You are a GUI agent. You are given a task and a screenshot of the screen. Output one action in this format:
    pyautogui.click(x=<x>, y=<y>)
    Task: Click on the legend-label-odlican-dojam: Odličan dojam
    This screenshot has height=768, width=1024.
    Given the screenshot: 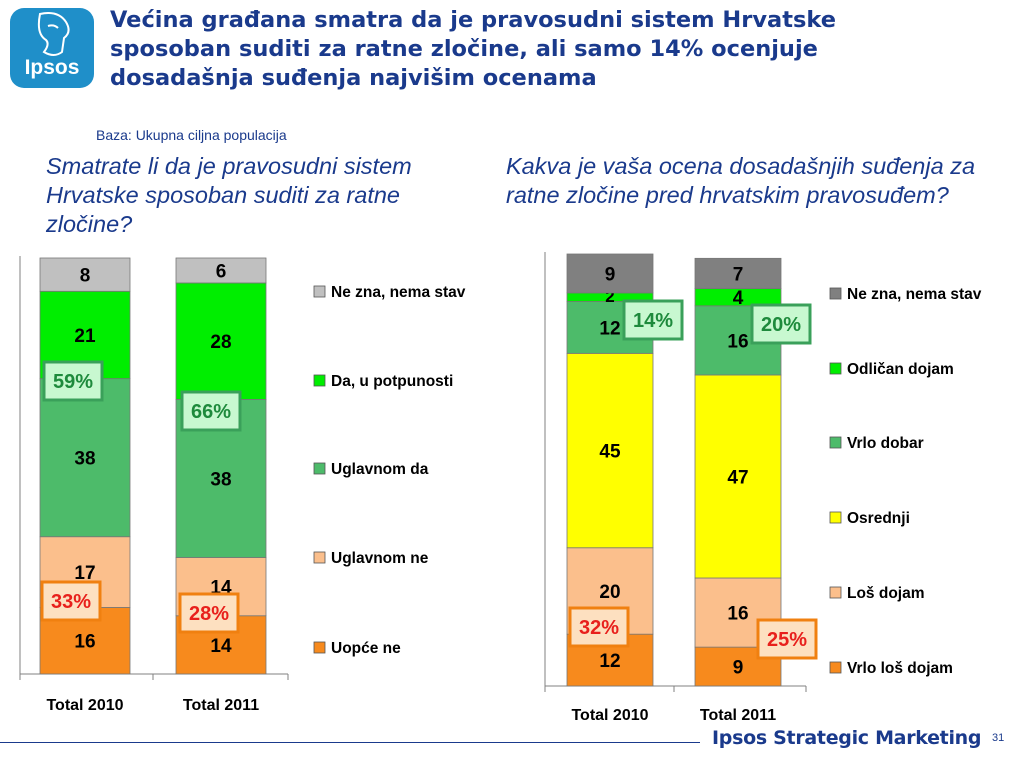 What is the action you would take?
    pyautogui.click(x=900, y=369)
    